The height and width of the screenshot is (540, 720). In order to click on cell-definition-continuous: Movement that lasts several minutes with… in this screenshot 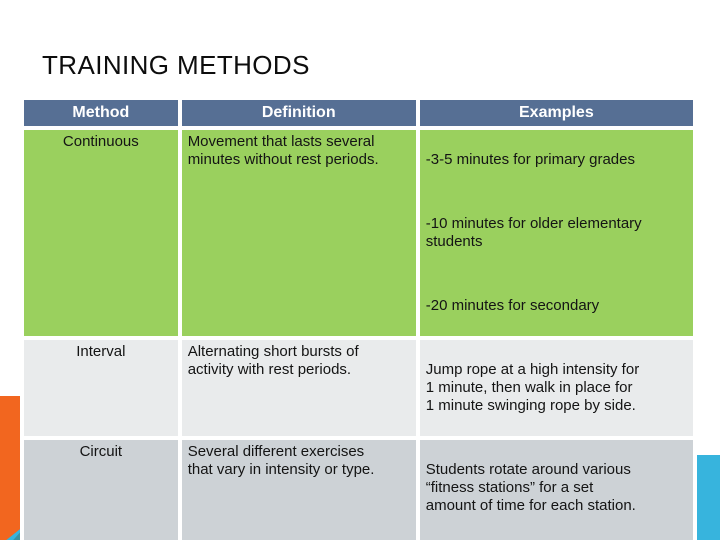, I will do `click(298, 233)`.